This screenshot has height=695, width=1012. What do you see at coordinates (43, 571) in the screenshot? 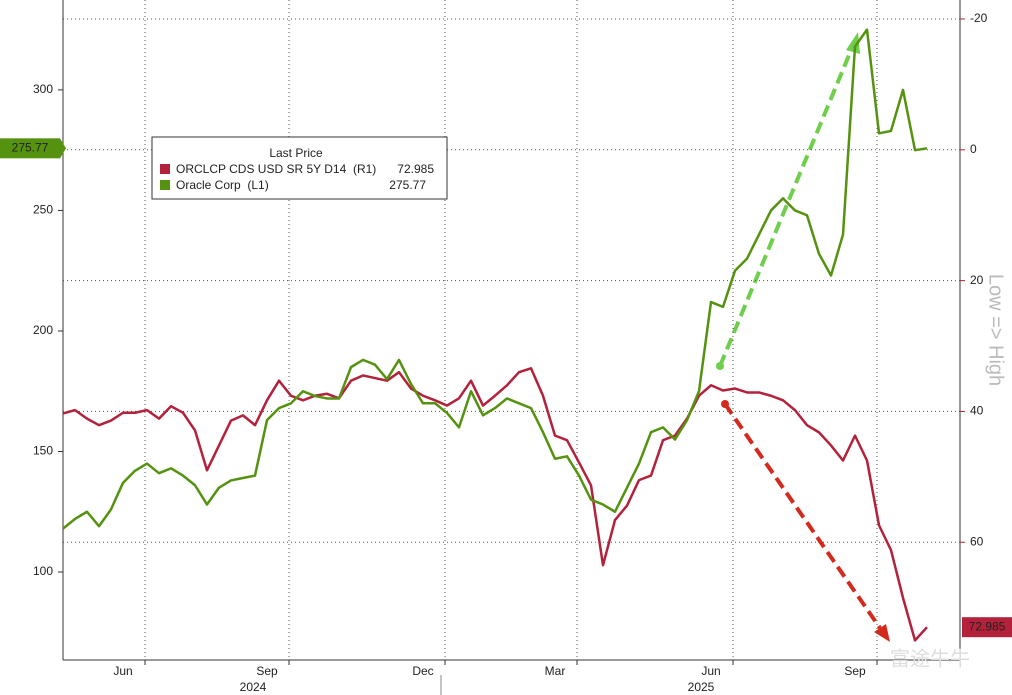
I see `y-tick-label: 100` at bounding box center [43, 571].